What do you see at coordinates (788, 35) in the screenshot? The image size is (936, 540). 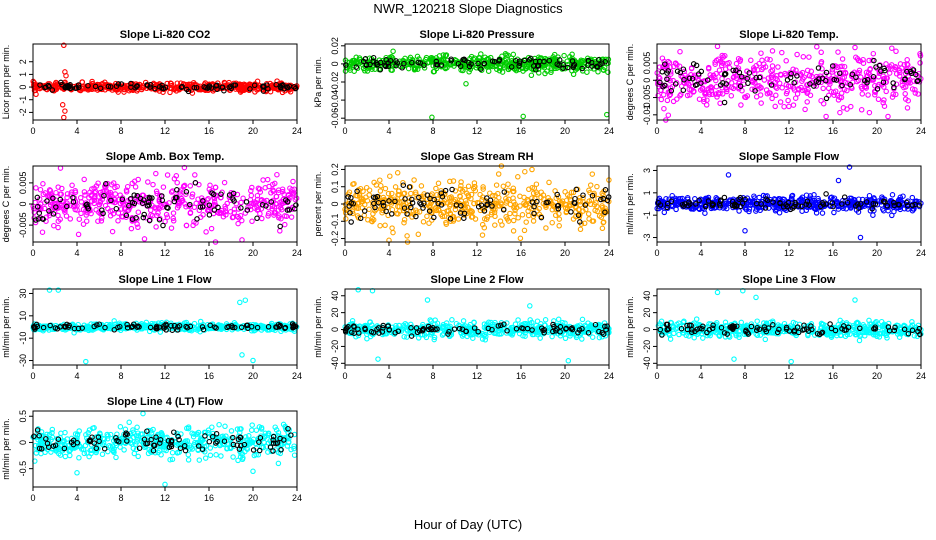 I see `chart-title: Slope Li-820 Temp.` at bounding box center [788, 35].